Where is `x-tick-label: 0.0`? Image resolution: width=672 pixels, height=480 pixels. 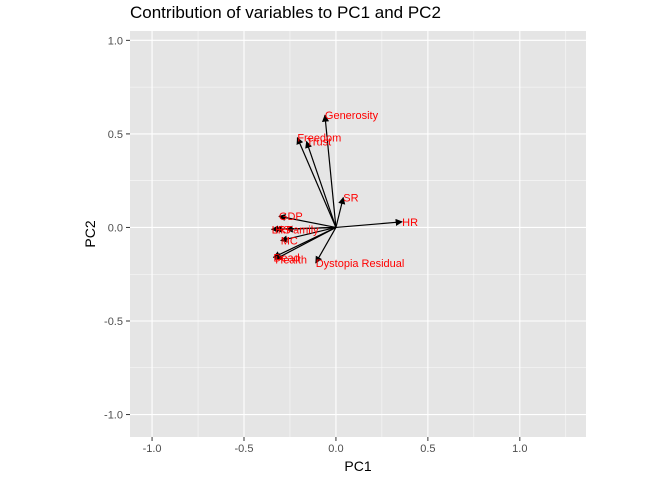 x-tick-label: 0.0 is located at coordinates (335, 449).